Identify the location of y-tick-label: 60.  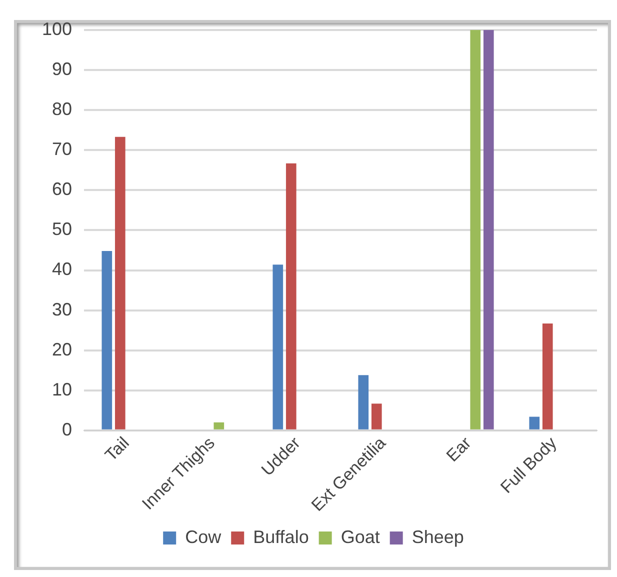
(62, 189).